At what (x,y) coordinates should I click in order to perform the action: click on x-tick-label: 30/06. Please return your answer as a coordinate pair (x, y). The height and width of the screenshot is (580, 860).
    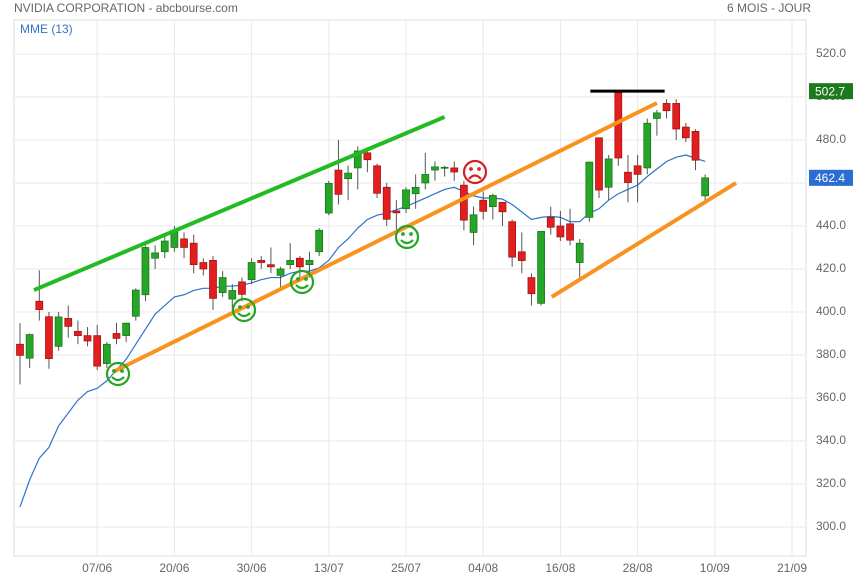
    Looking at the image, I should click on (252, 568).